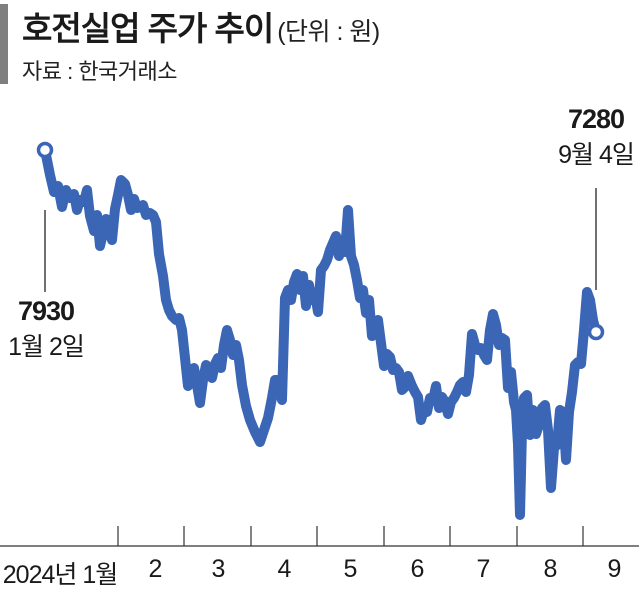 The image size is (639, 591). Describe the element at coordinates (46, 347) in the screenshot. I see `start-date: 1월 2일` at that location.